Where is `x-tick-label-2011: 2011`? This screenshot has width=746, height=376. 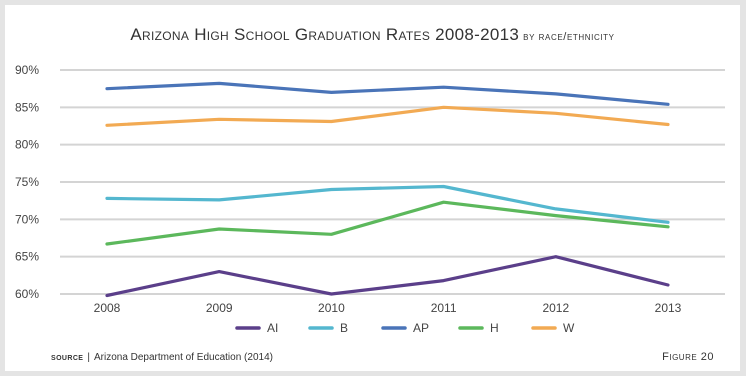 x-tick-label-2011: 2011 is located at coordinates (444, 308).